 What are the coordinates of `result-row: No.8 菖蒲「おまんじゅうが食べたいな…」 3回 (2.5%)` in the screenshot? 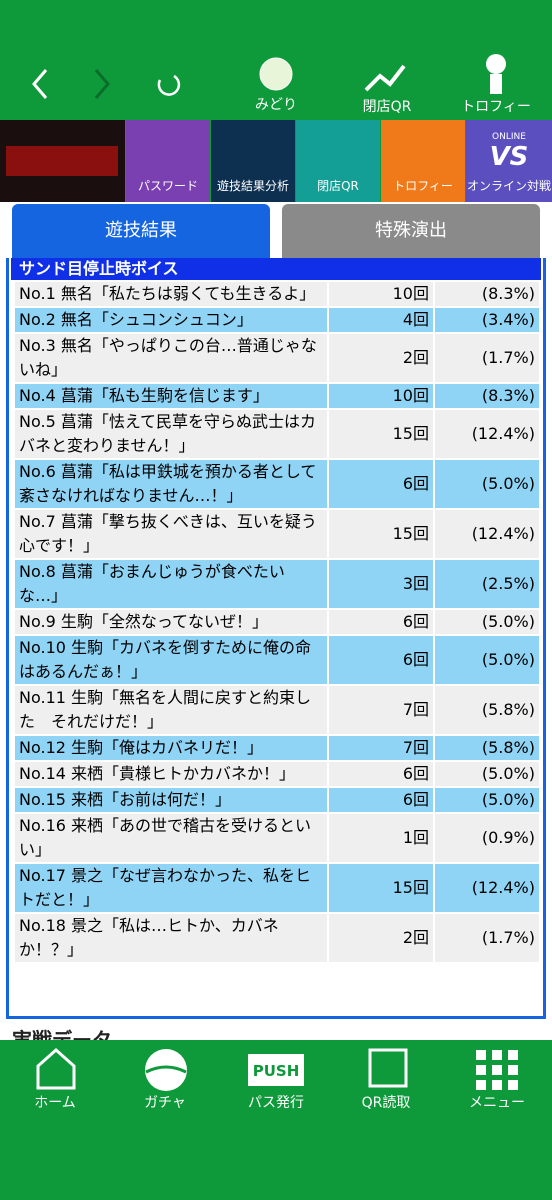 It's located at (278, 584).